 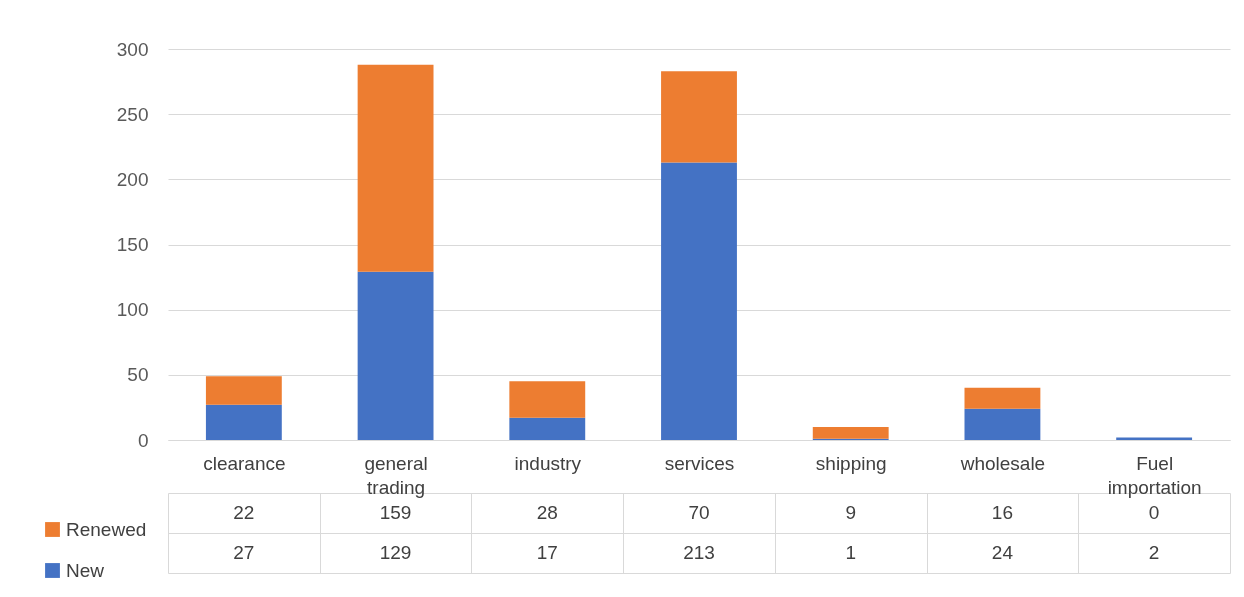 I want to click on x-tick-label: Fuel importation, so click(x=1154, y=475).